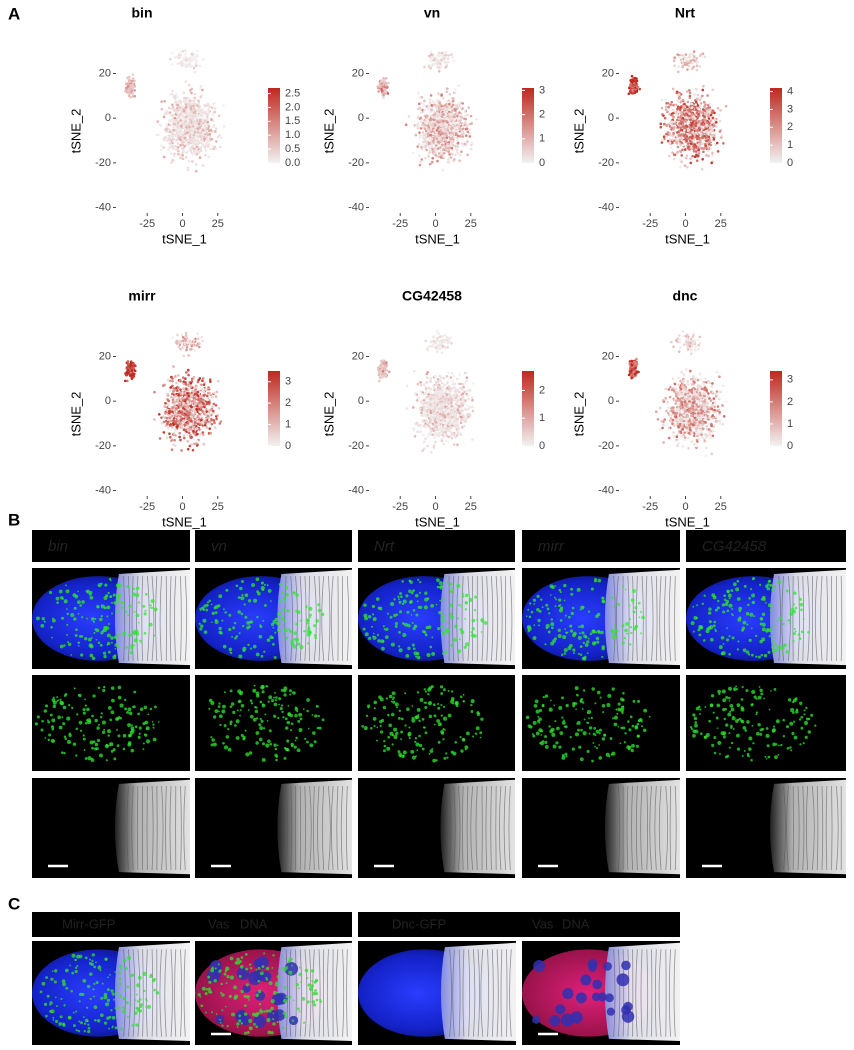  Describe the element at coordinates (142, 296) in the screenshot. I see `plot-title: mirr` at that location.